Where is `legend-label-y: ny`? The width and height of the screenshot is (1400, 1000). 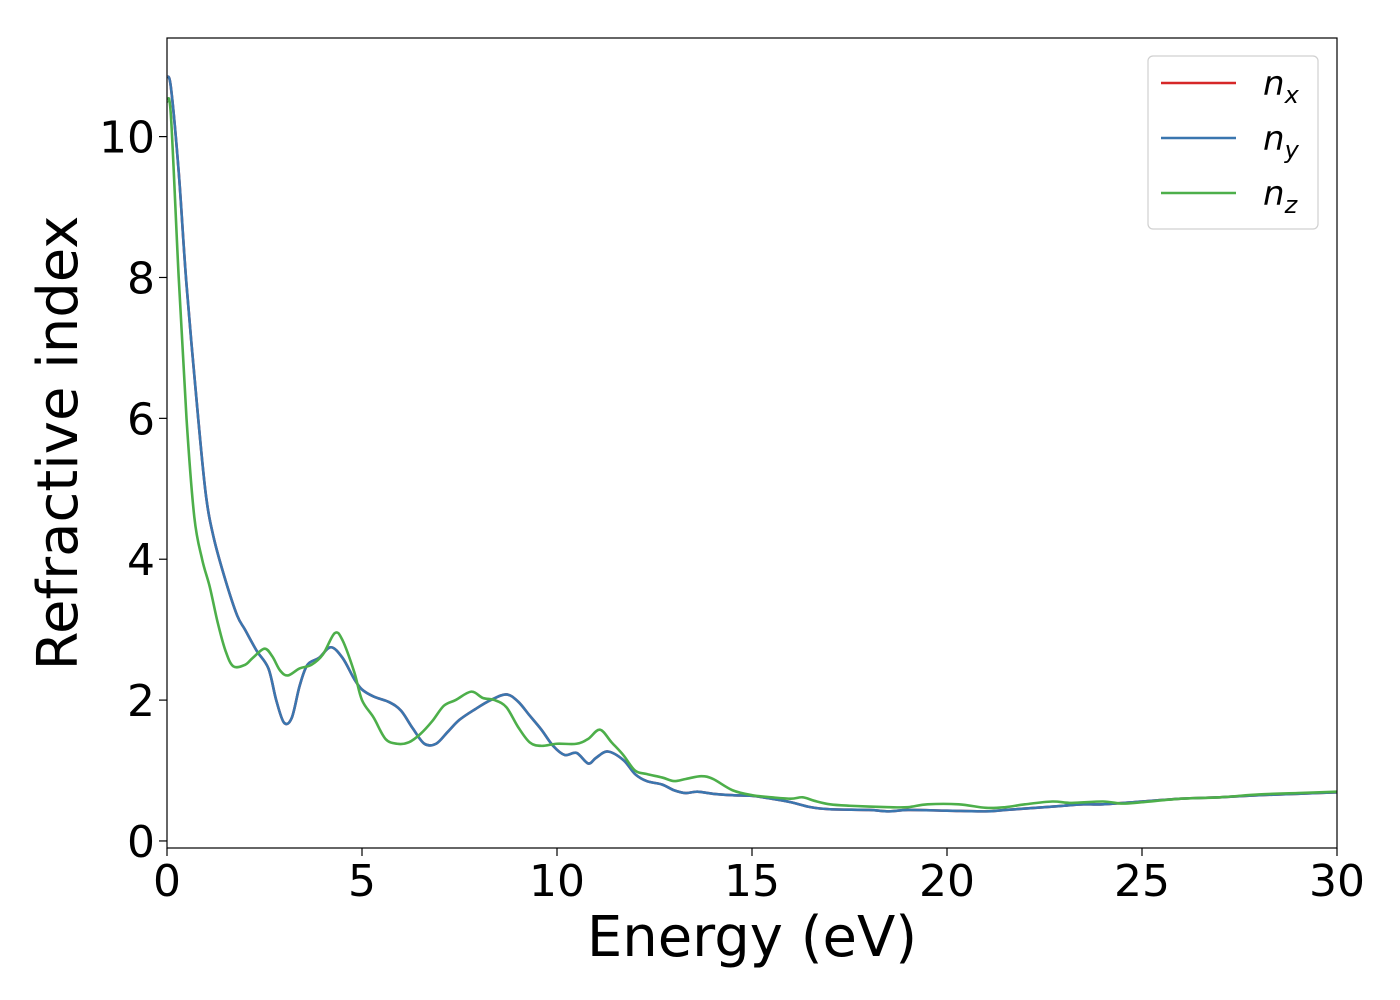 legend-label-y: ny is located at coordinates (1281, 141).